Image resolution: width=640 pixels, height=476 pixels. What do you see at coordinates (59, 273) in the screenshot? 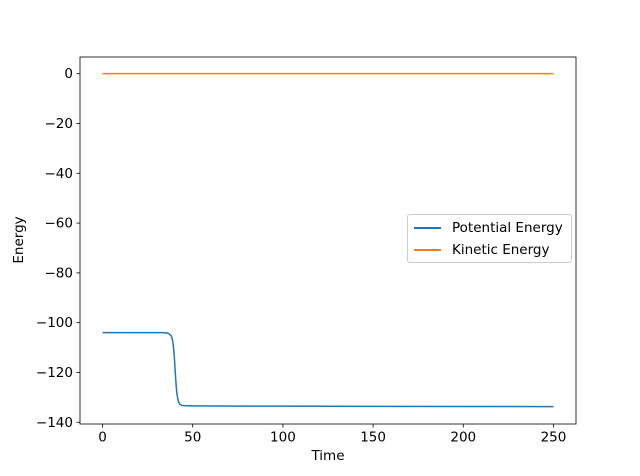
I see `y-tick-label: −80` at bounding box center [59, 273].